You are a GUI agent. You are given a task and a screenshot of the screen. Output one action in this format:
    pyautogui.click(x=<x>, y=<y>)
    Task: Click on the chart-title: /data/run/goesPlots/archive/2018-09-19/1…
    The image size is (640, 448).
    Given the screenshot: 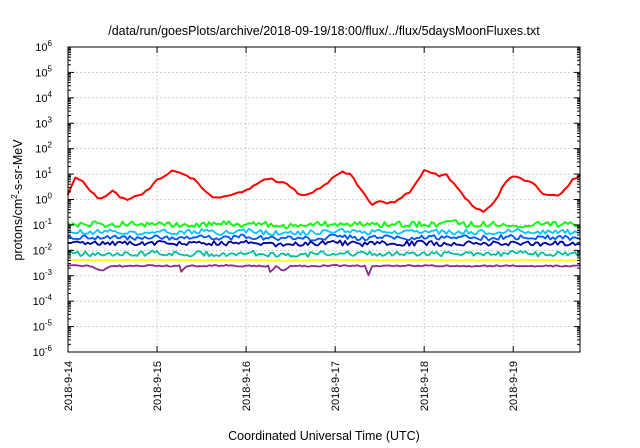 What is the action you would take?
    pyautogui.click(x=324, y=31)
    